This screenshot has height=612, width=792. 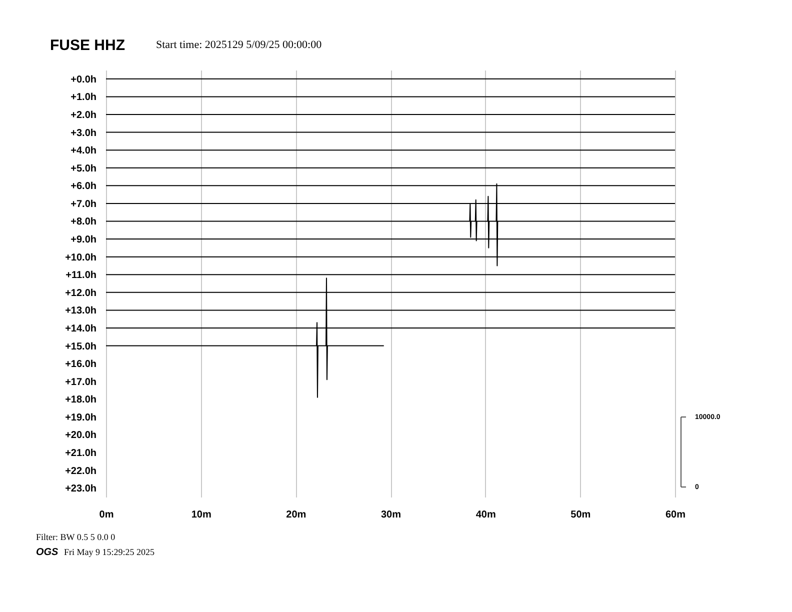 I want to click on y-tick-label: +13.0h, so click(x=80, y=311).